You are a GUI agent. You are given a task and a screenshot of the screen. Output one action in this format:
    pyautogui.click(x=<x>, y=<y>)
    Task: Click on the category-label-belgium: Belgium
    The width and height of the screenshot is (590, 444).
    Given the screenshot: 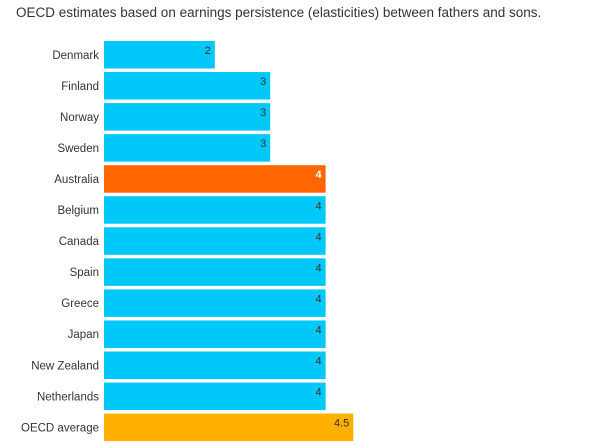 What is the action you would take?
    pyautogui.click(x=78, y=211)
    